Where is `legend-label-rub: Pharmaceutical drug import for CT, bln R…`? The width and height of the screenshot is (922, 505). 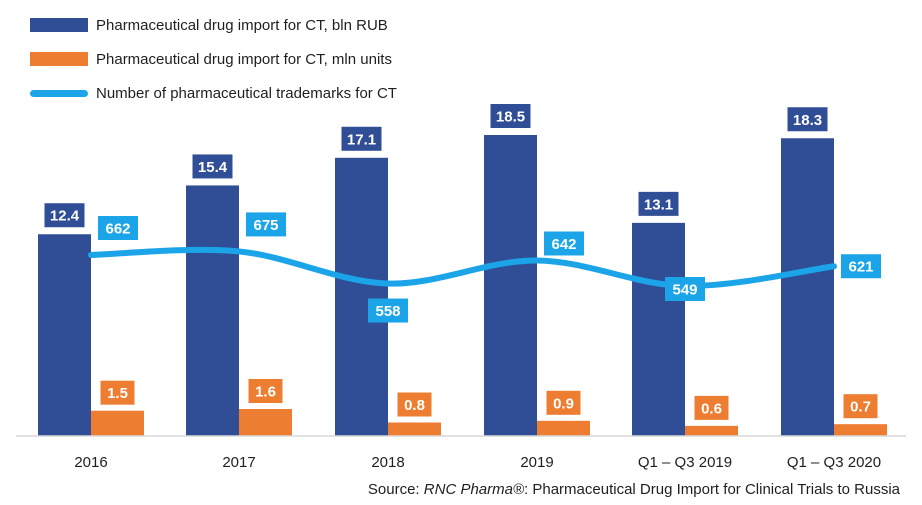
legend-label-rub: Pharmaceutical drug import for CT, bln R… is located at coordinates (242, 25).